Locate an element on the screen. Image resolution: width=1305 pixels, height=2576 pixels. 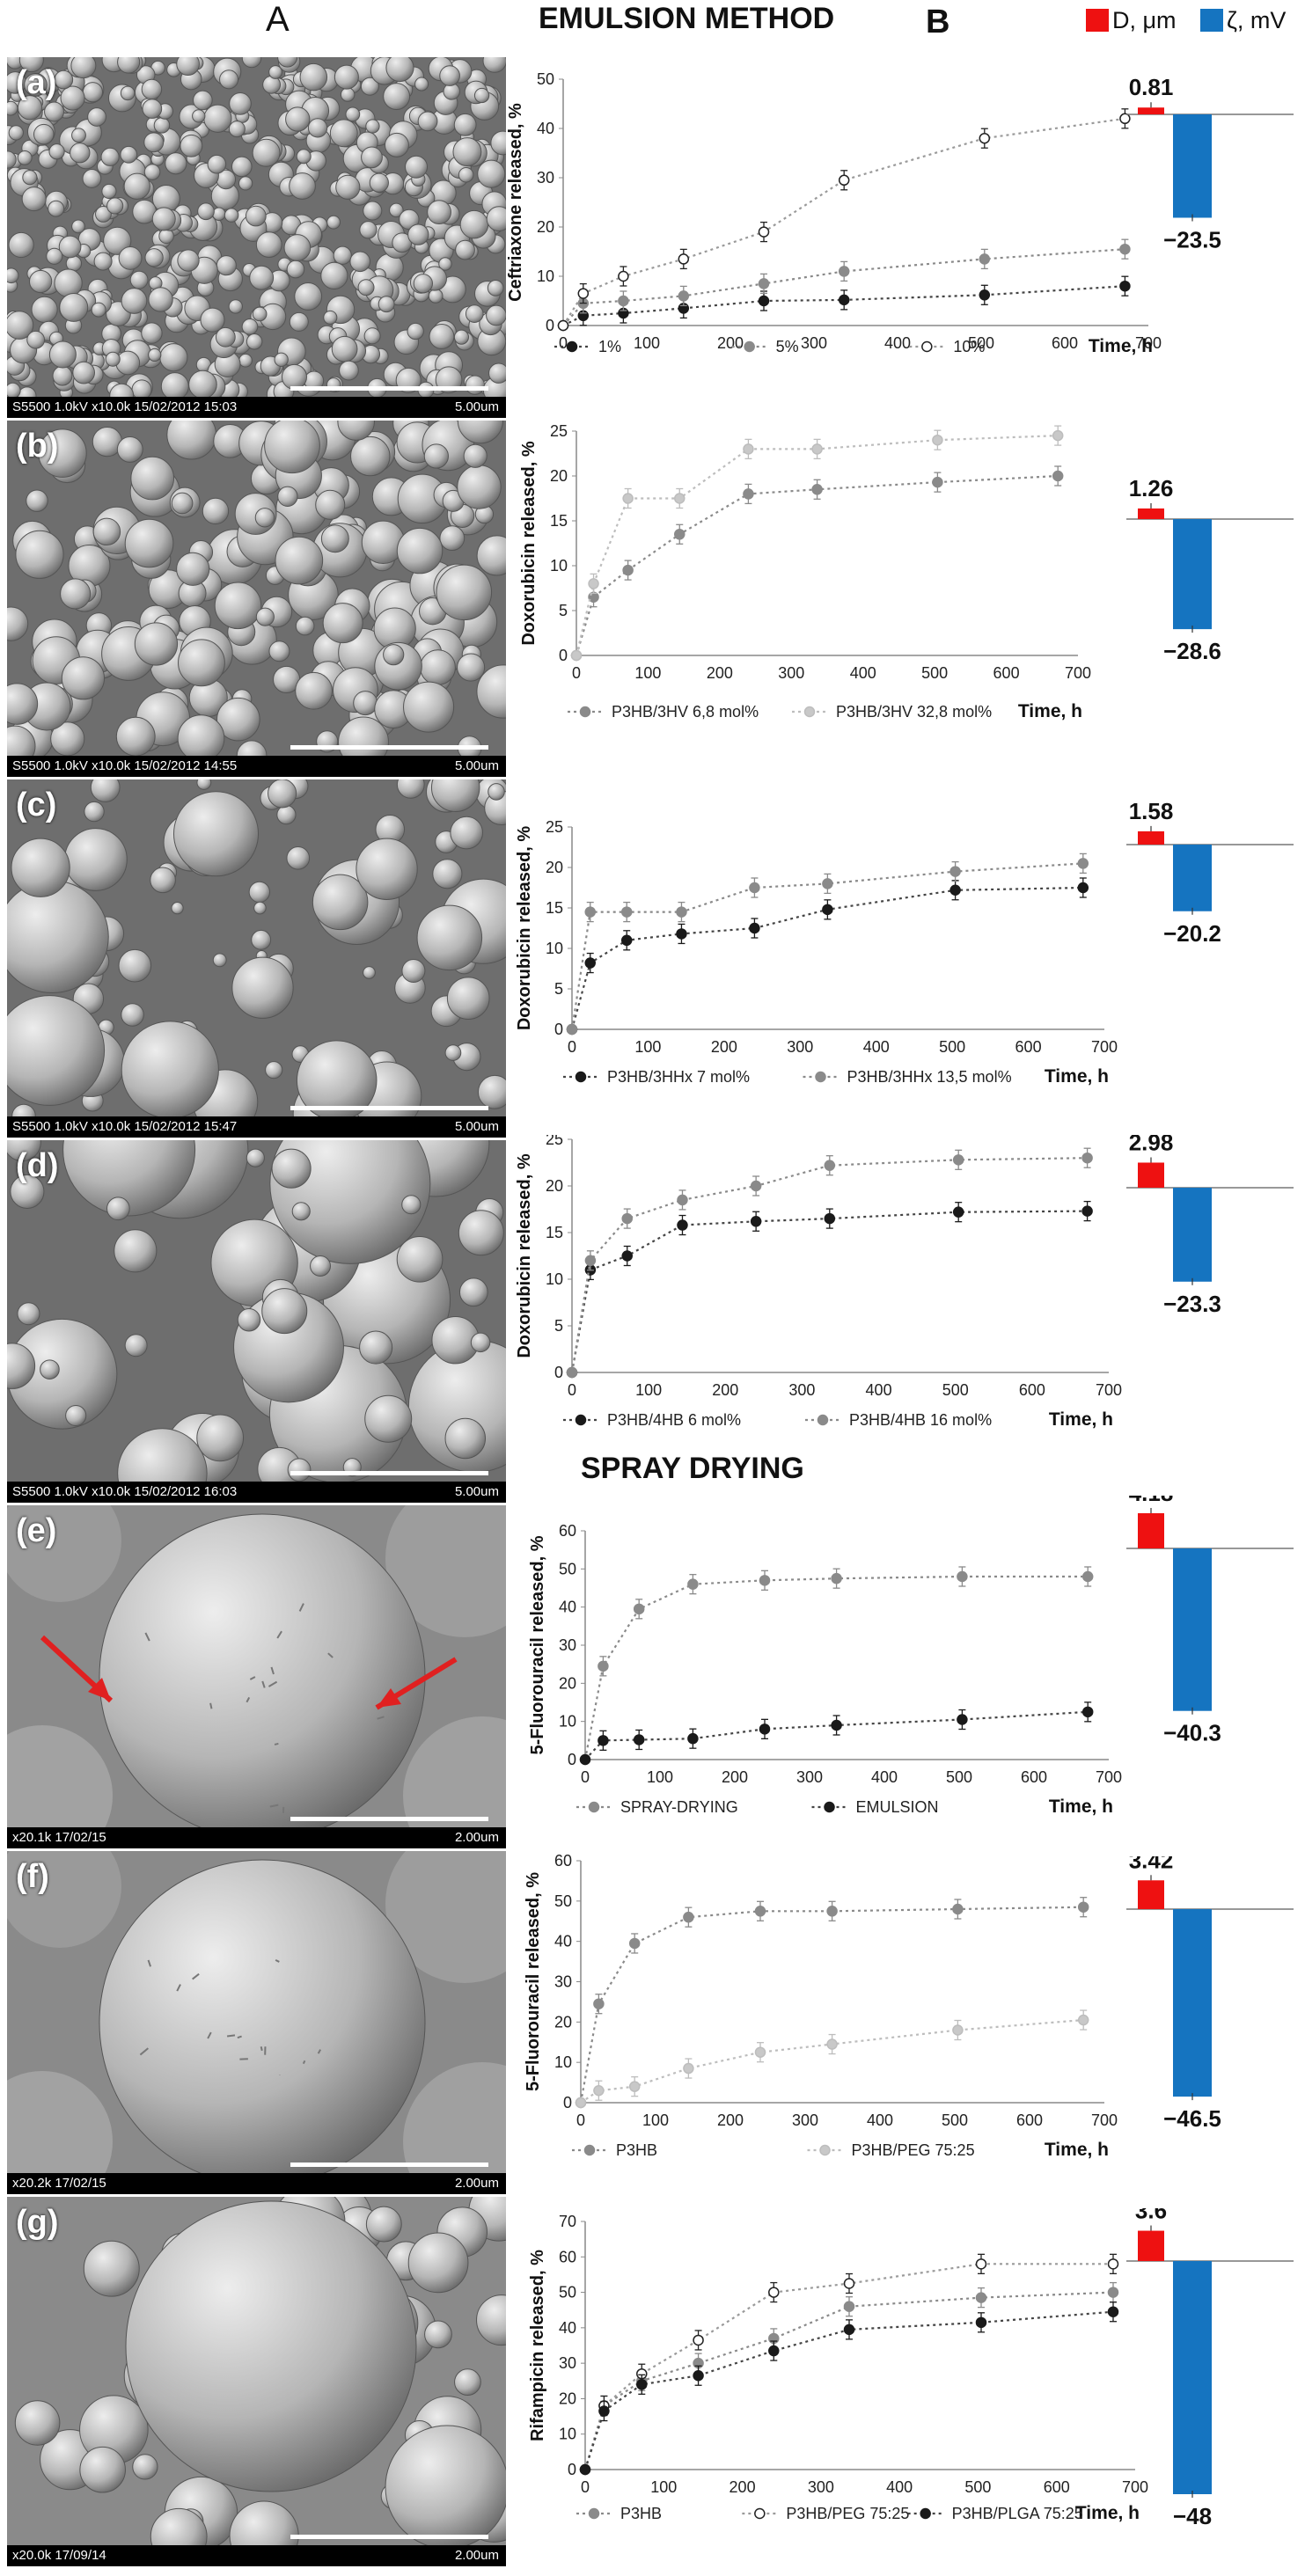
diameter-value-label: 3.6 is located at coordinates (1151, 2216).